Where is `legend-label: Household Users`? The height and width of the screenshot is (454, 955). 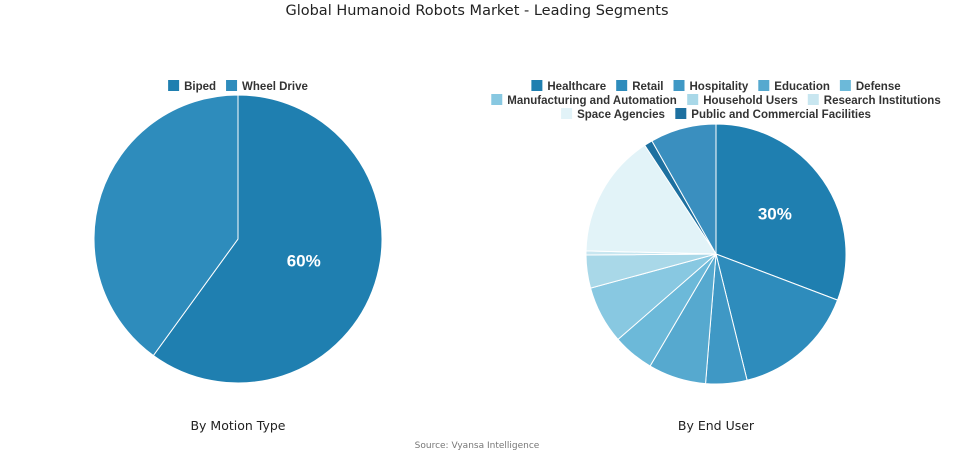
legend-label: Household Users is located at coordinates (750, 101).